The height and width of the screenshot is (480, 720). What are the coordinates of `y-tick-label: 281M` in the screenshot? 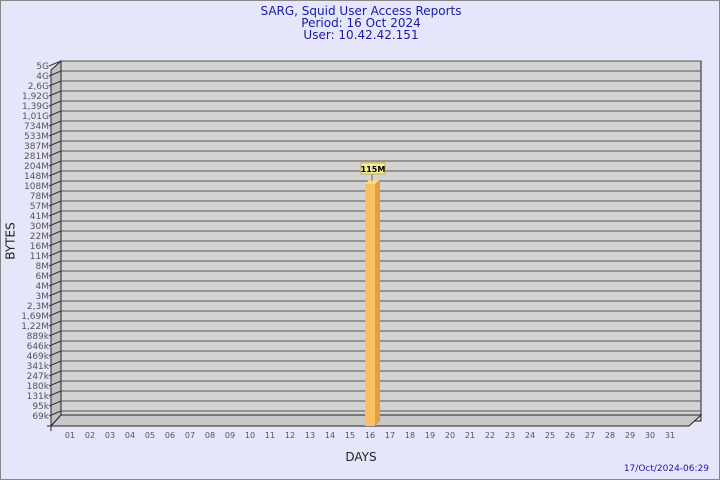 It's located at (36, 157).